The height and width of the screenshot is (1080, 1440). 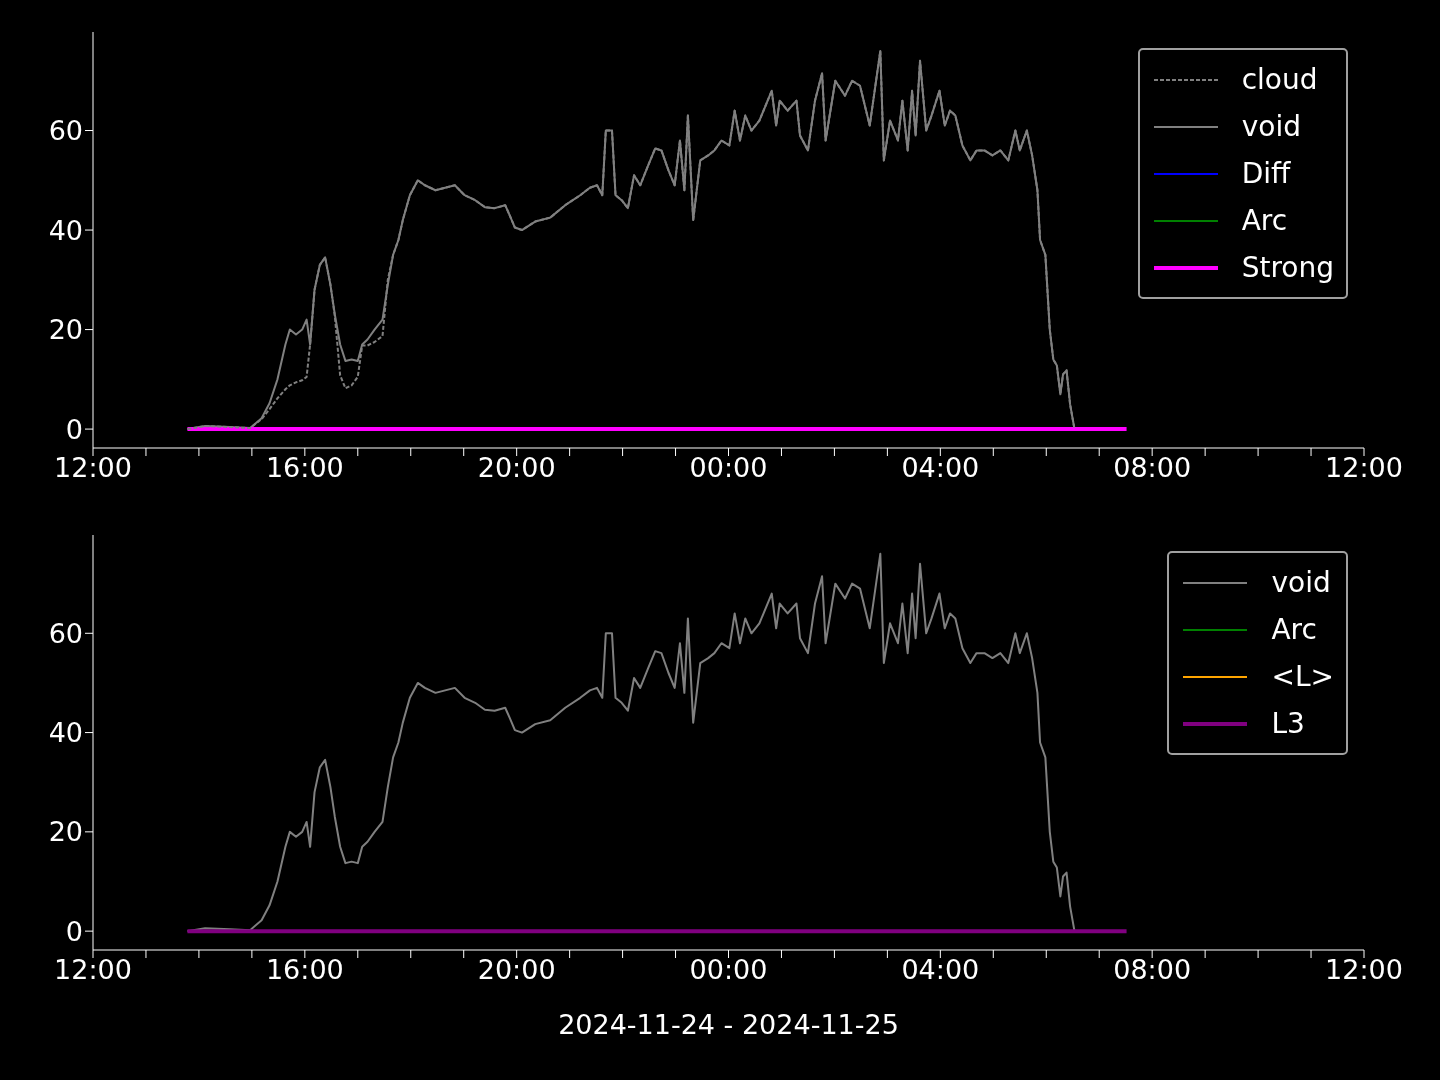 I want to click on legend-label: <L>, so click(x=1302, y=676).